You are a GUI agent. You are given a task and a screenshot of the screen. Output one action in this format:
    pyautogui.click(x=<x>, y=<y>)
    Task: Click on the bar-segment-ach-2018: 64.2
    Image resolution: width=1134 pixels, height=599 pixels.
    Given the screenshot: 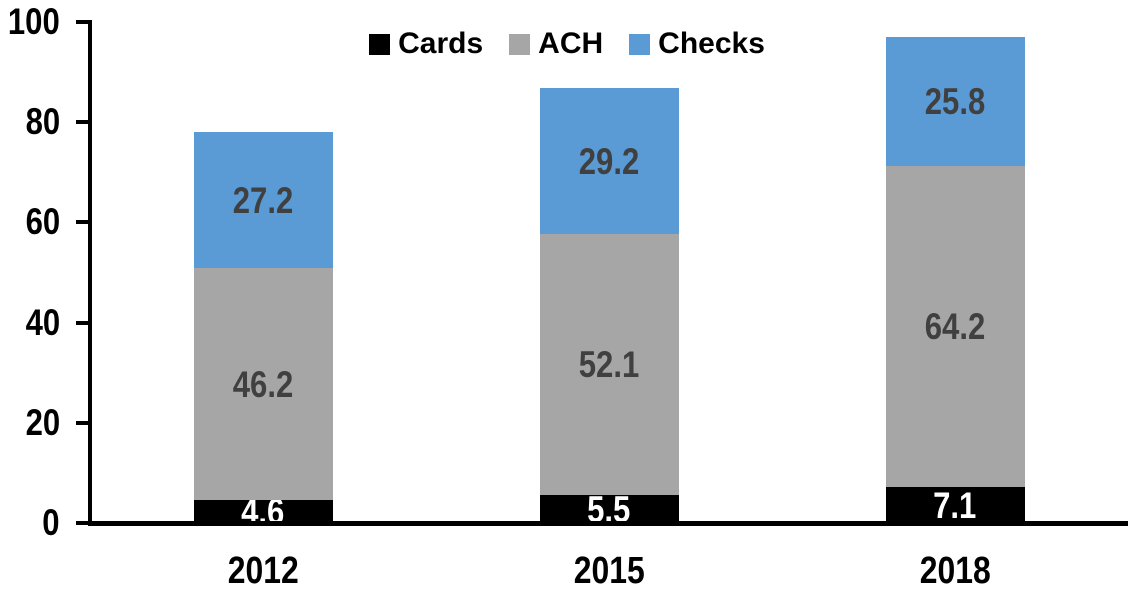 What is the action you would take?
    pyautogui.click(x=955, y=326)
    